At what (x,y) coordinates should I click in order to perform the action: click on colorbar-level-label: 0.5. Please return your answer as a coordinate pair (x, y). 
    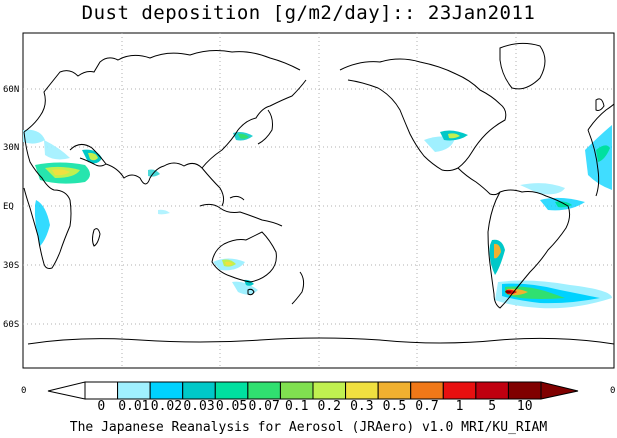
    Looking at the image, I should click on (394, 406).